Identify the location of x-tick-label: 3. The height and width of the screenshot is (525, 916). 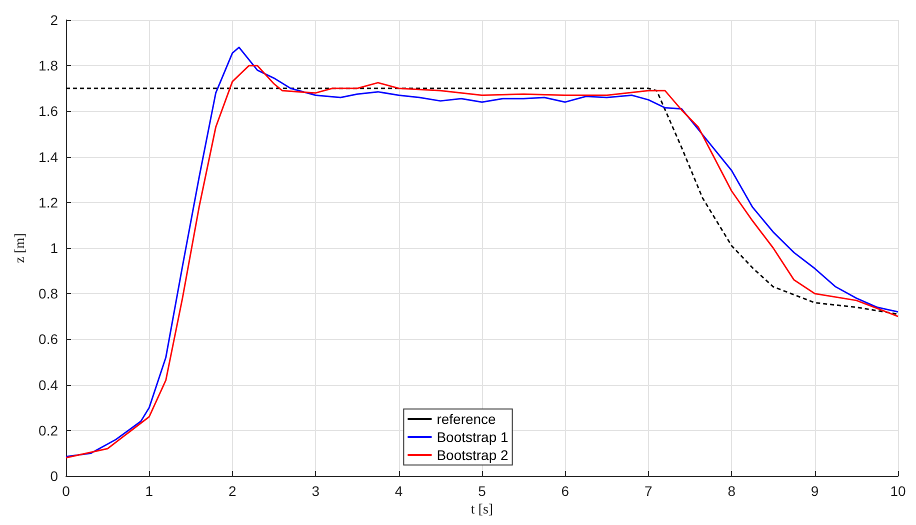
(316, 491).